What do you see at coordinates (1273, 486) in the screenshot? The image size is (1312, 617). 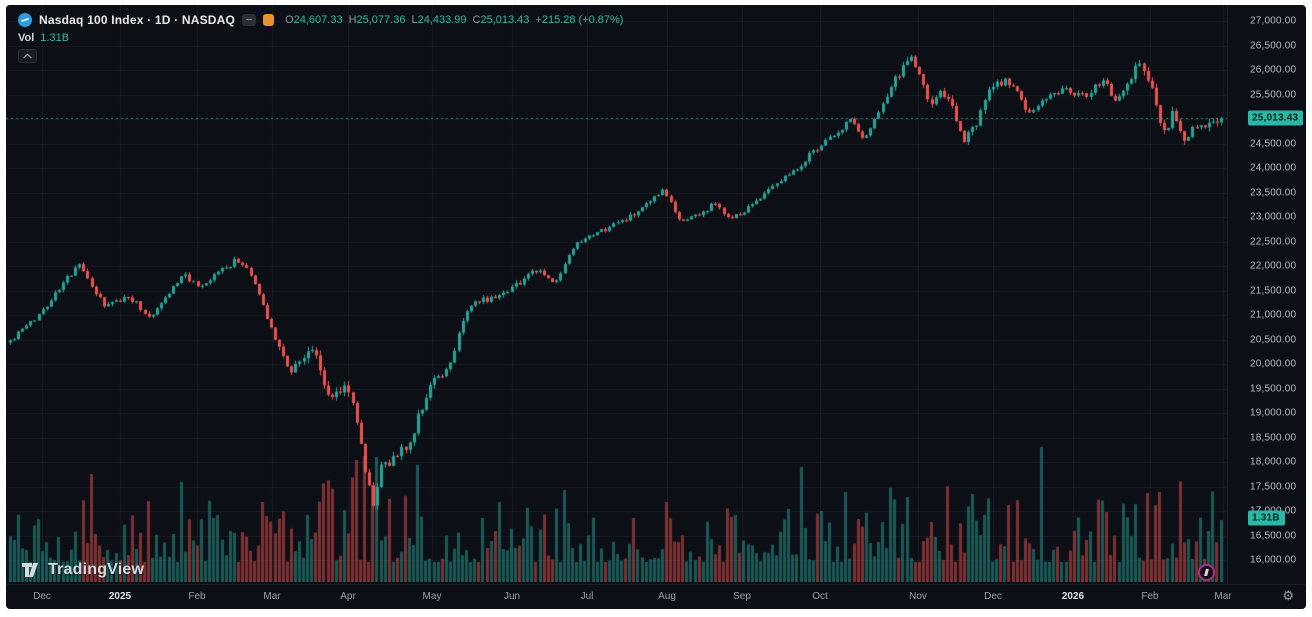 I see `price-axis-label: 17,500.00` at bounding box center [1273, 486].